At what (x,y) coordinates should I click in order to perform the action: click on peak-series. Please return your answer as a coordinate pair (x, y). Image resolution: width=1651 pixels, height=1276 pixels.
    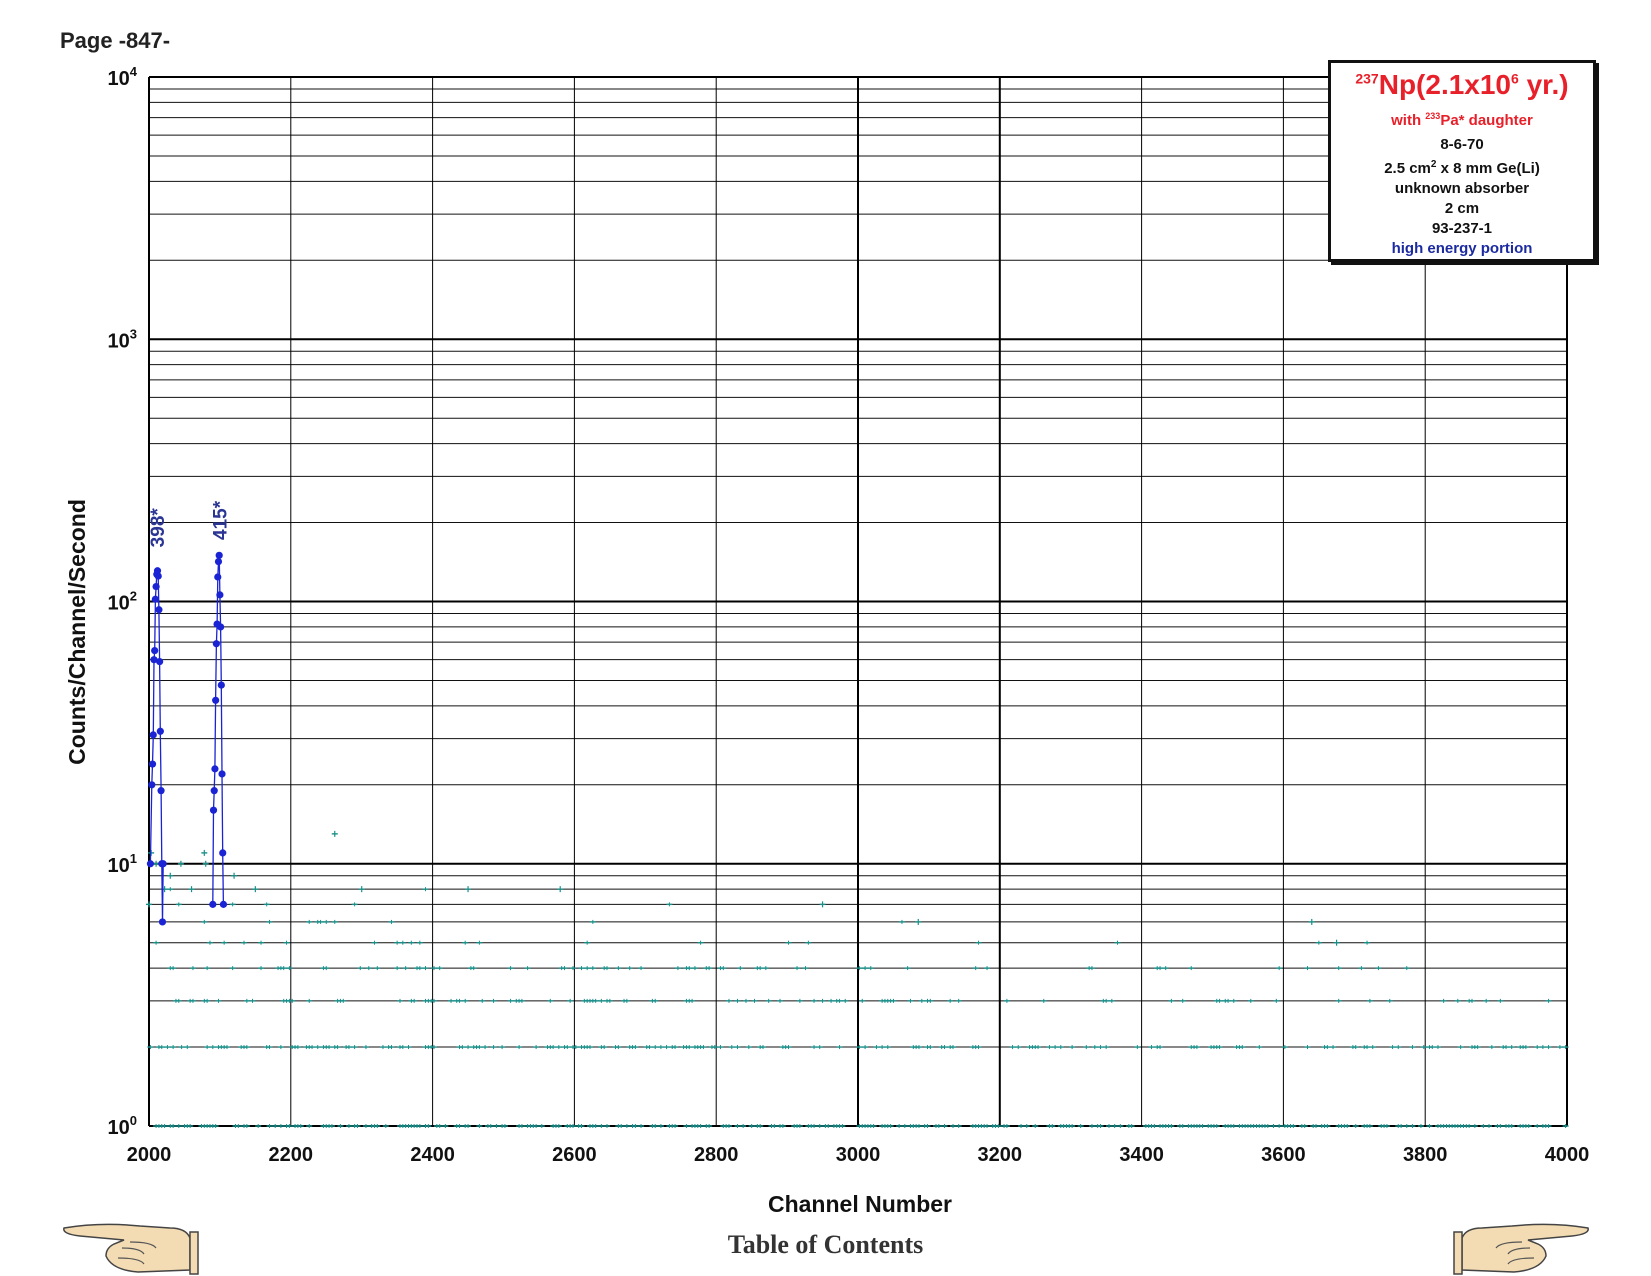
    Looking at the image, I should click on (187, 738).